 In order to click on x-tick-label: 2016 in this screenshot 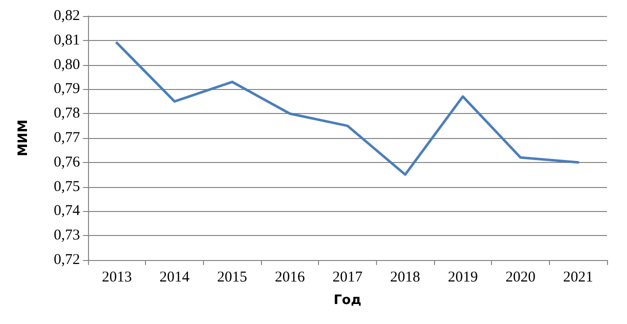, I will do `click(290, 278)`.